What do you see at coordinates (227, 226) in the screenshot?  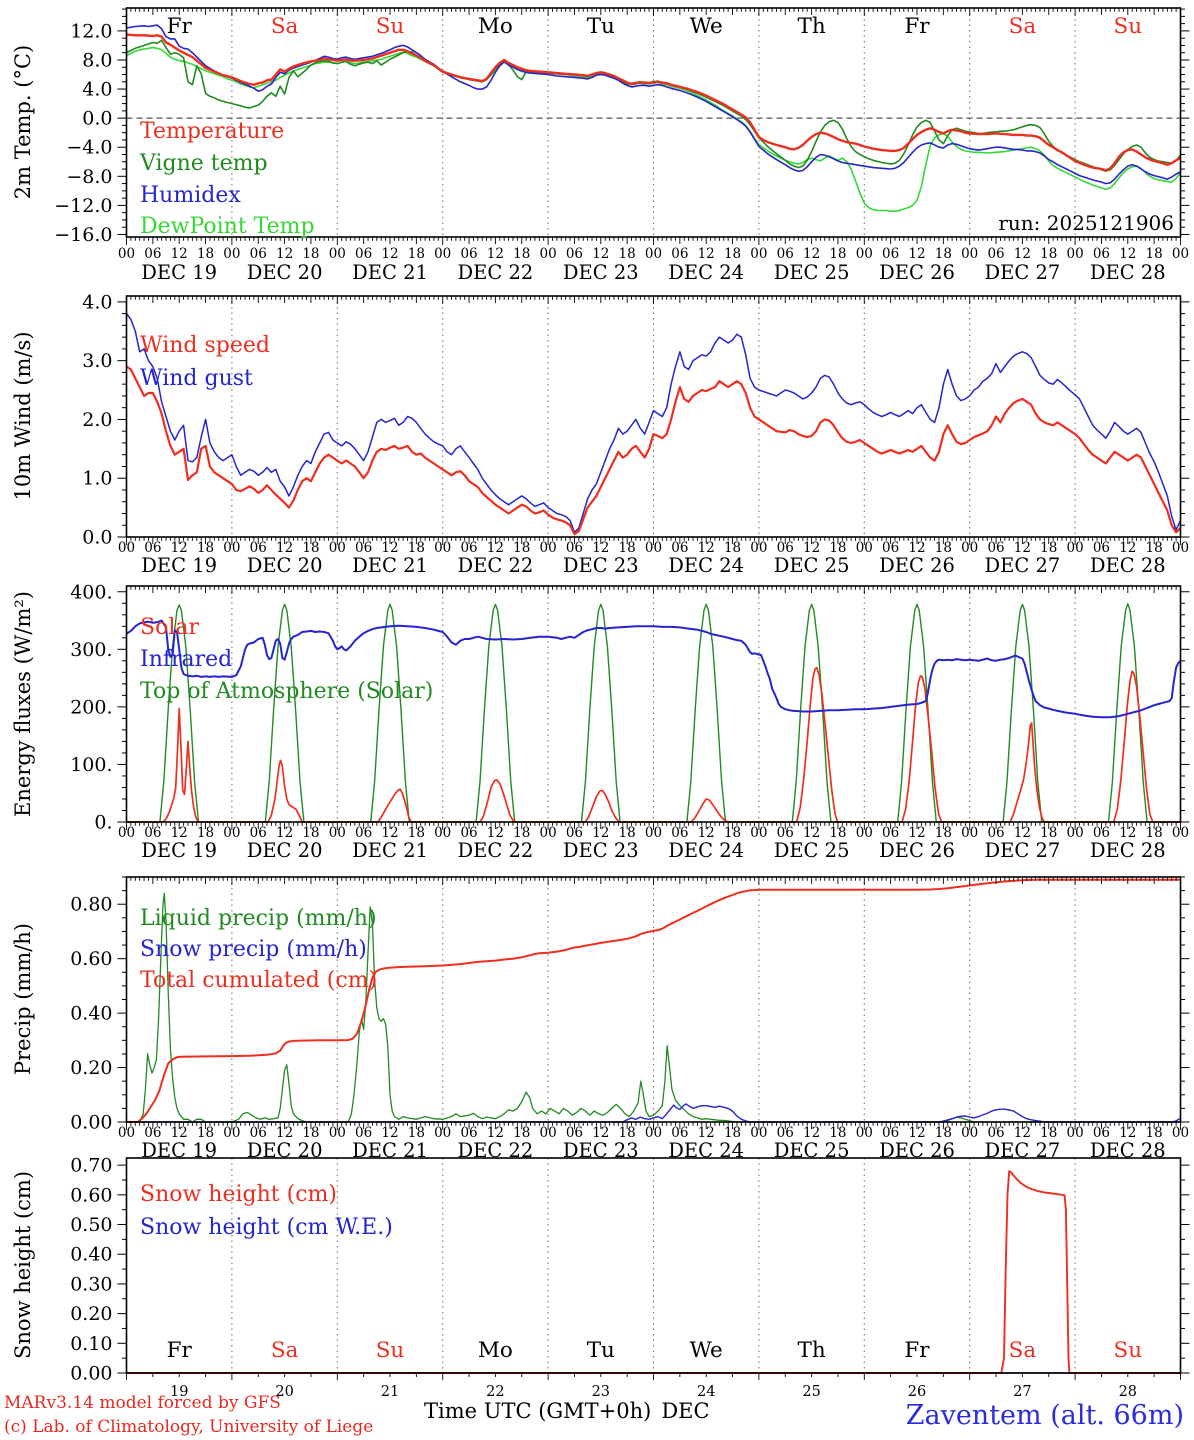 I see `legend-entry: DewPoint Temp` at bounding box center [227, 226].